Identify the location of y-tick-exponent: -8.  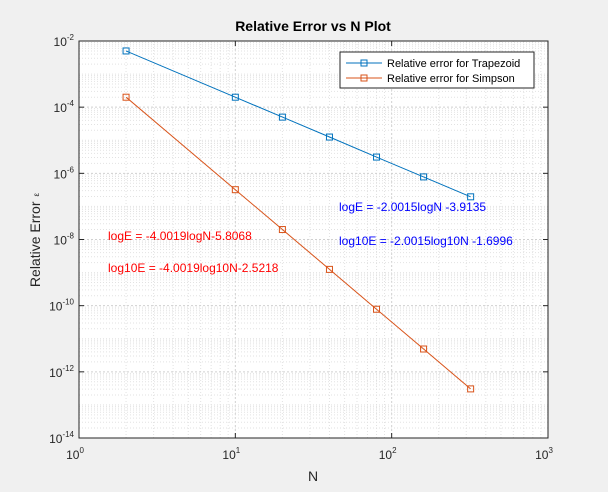
(71, 236).